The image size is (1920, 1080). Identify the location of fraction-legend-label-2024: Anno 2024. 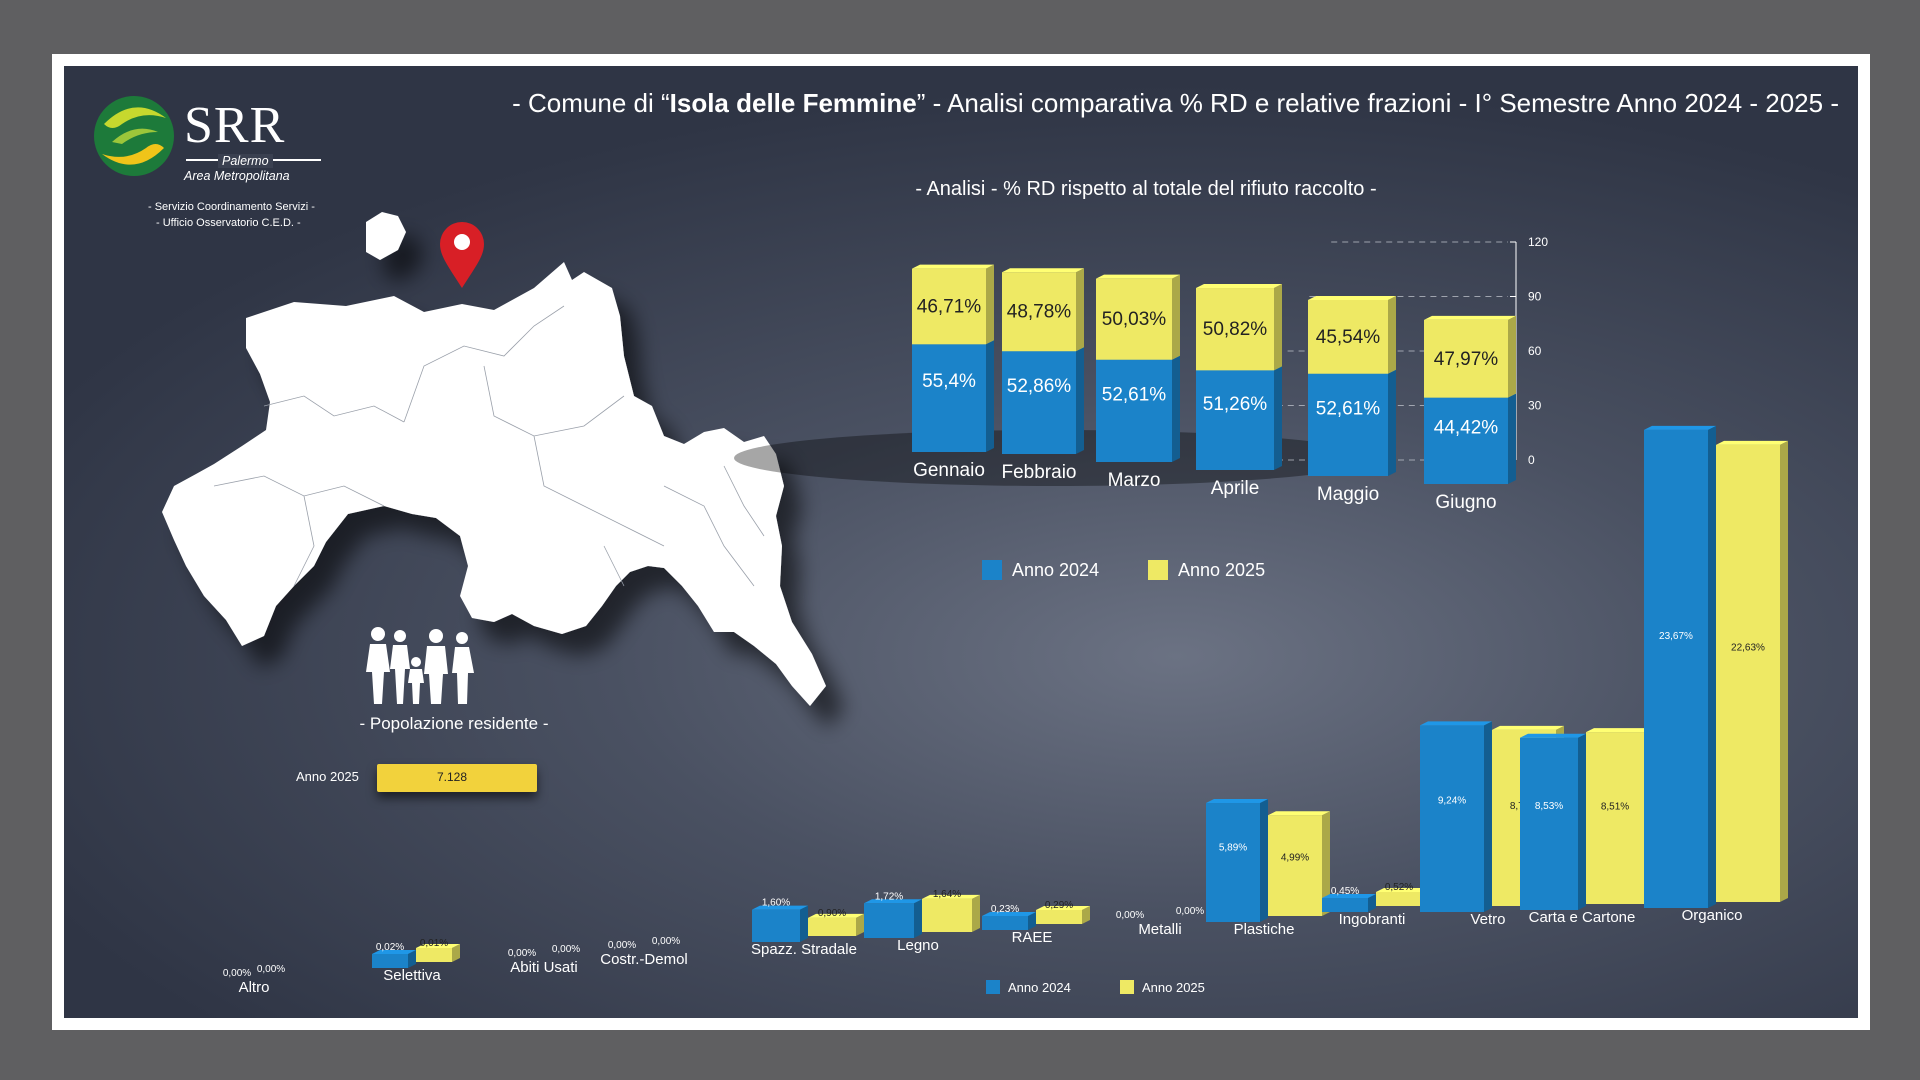
(1039, 987).